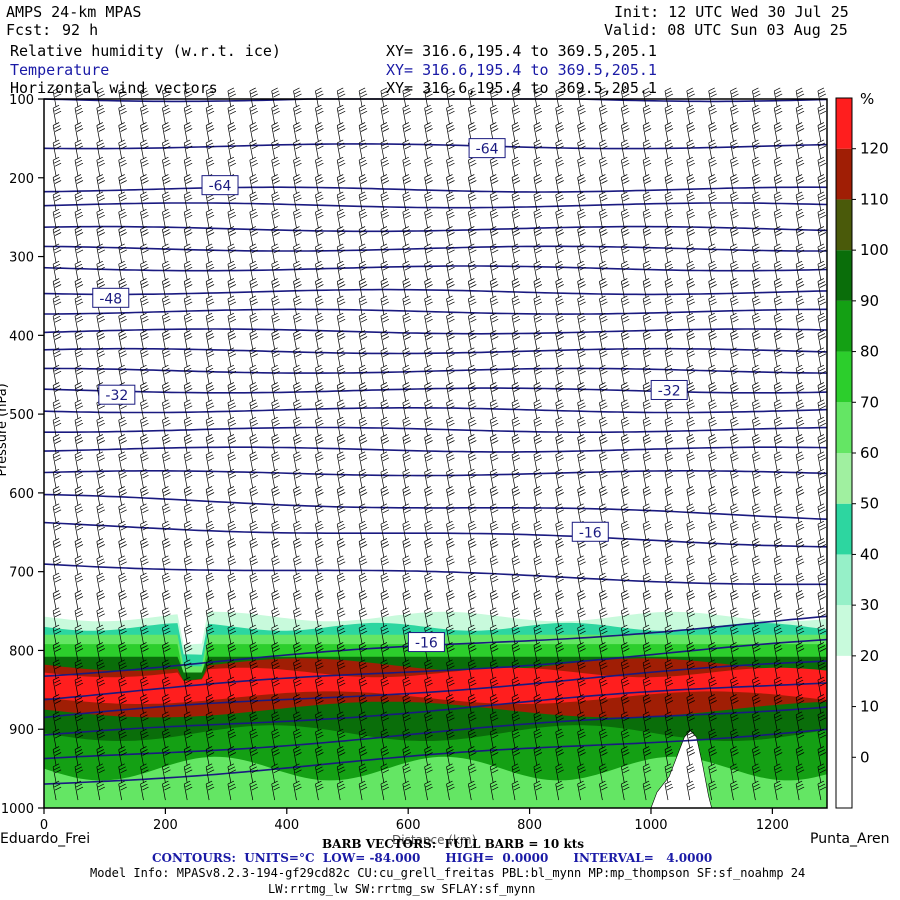 The image size is (900, 900). I want to click on colorbar-tick-label: 60, so click(869, 453).